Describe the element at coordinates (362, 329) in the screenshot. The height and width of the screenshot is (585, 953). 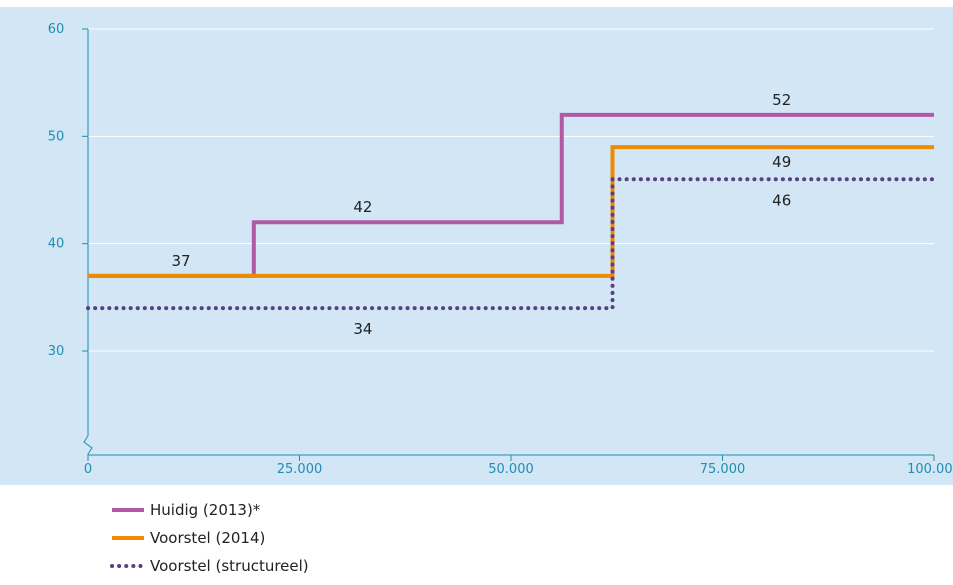
I see `data-label: 34` at that location.